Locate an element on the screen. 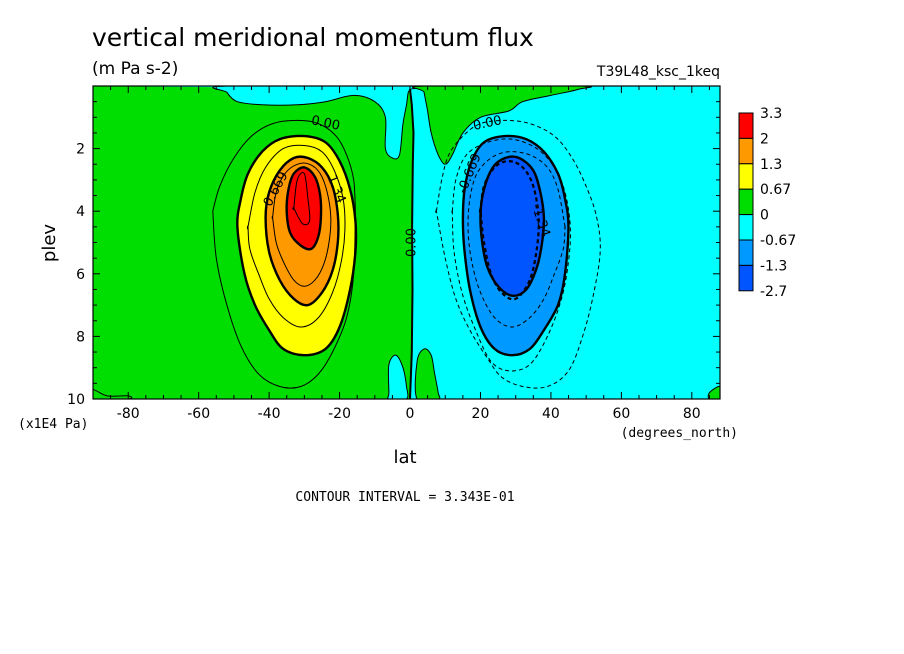  chart-title: vertical meridional momentum flux is located at coordinates (313, 37).